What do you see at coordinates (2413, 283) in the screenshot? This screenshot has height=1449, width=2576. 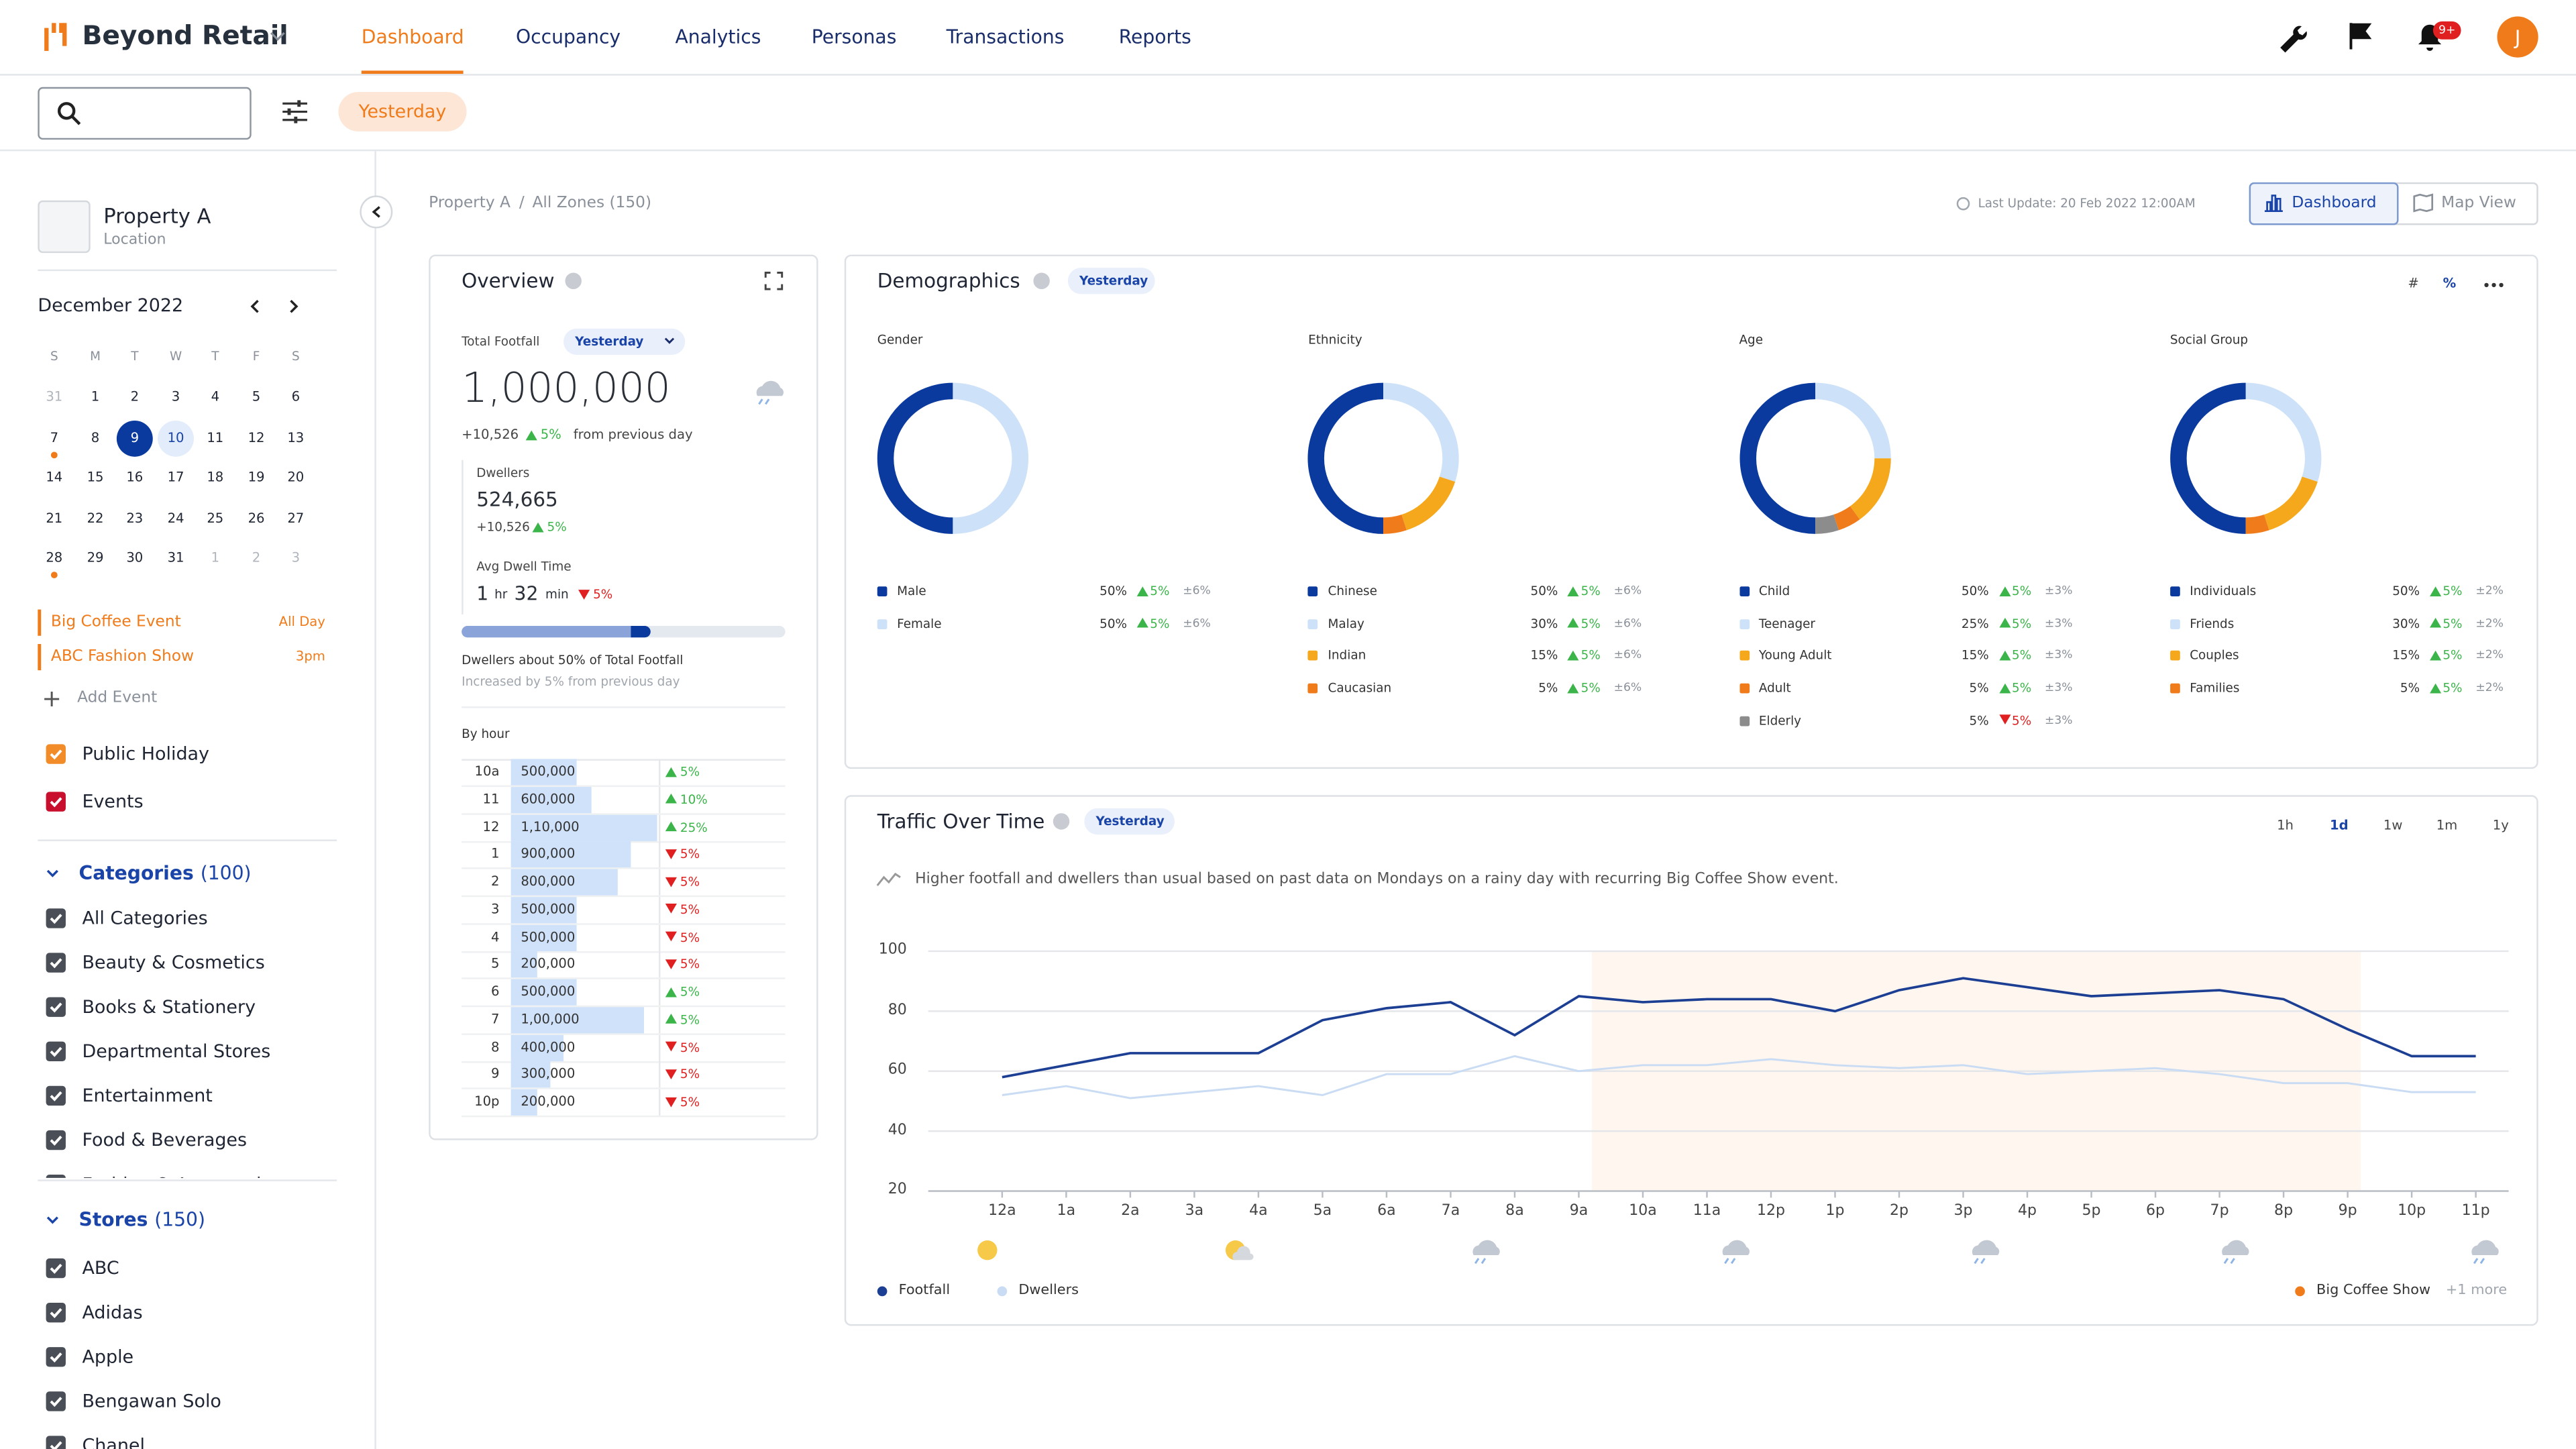 I see `mode-toggle: #` at bounding box center [2413, 283].